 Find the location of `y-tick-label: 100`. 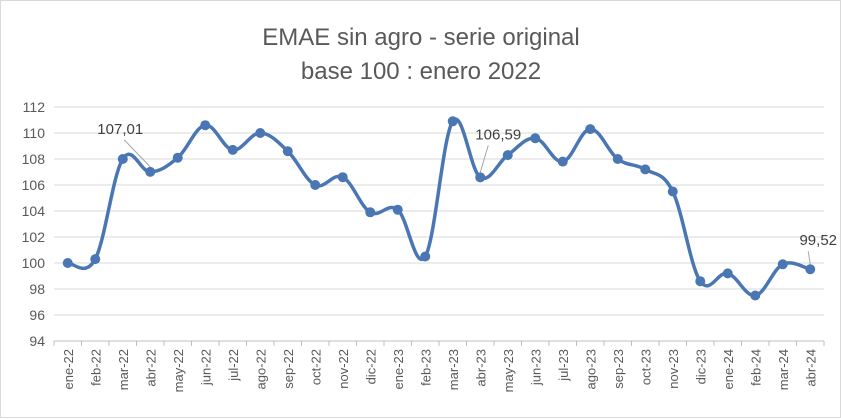

y-tick-label: 100 is located at coordinates (34, 263).